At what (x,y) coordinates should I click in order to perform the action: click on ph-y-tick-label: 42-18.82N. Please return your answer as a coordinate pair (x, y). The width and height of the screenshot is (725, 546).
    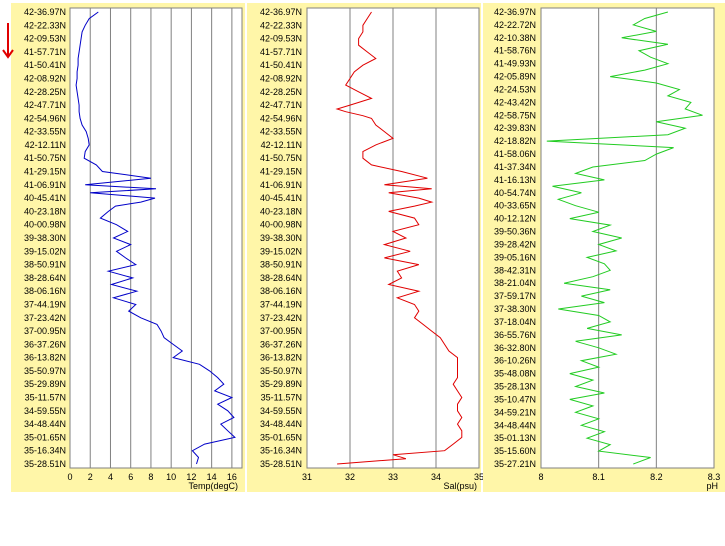
    Looking at the image, I should click on (515, 141).